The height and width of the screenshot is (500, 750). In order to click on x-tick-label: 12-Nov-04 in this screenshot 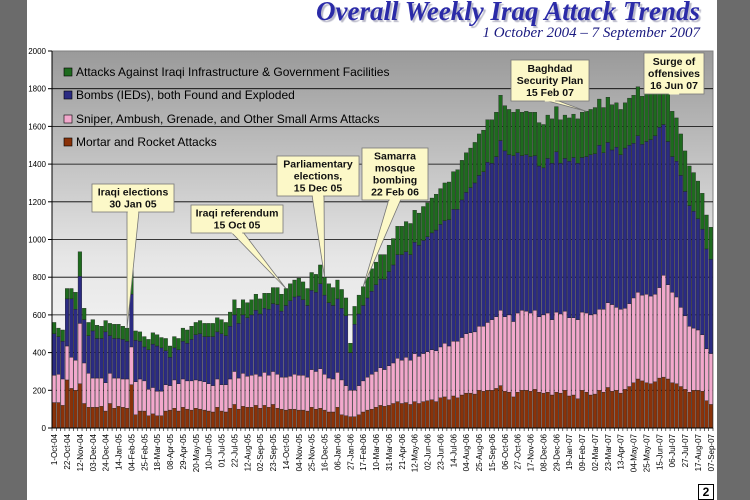, I will do `click(80, 452)`.